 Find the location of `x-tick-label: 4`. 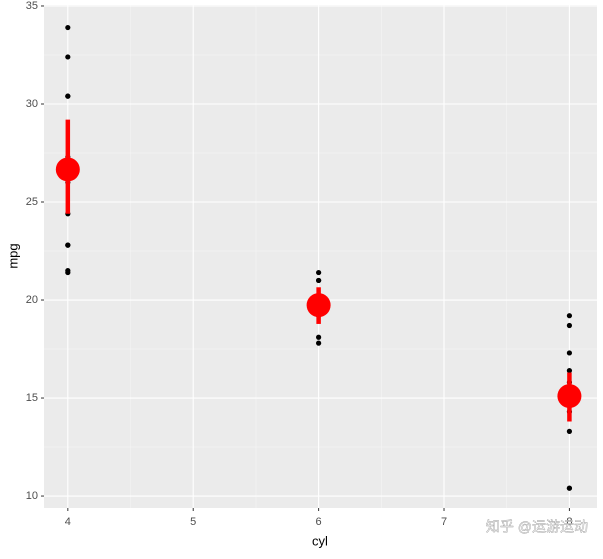

x-tick-label: 4 is located at coordinates (68, 522).